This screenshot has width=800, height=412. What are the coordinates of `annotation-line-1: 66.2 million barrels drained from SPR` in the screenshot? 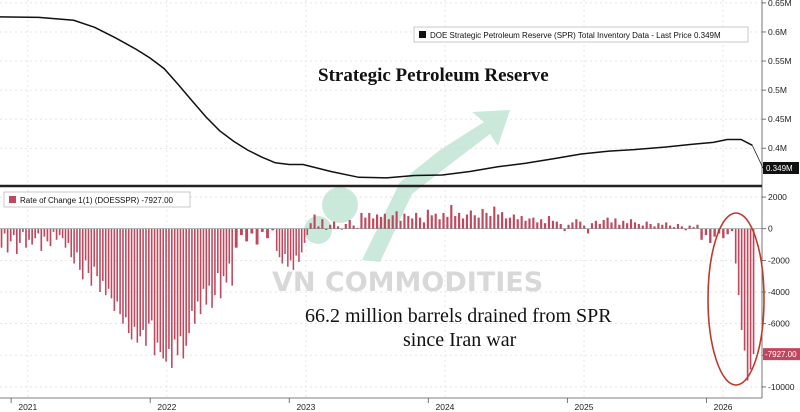 It's located at (458, 316).